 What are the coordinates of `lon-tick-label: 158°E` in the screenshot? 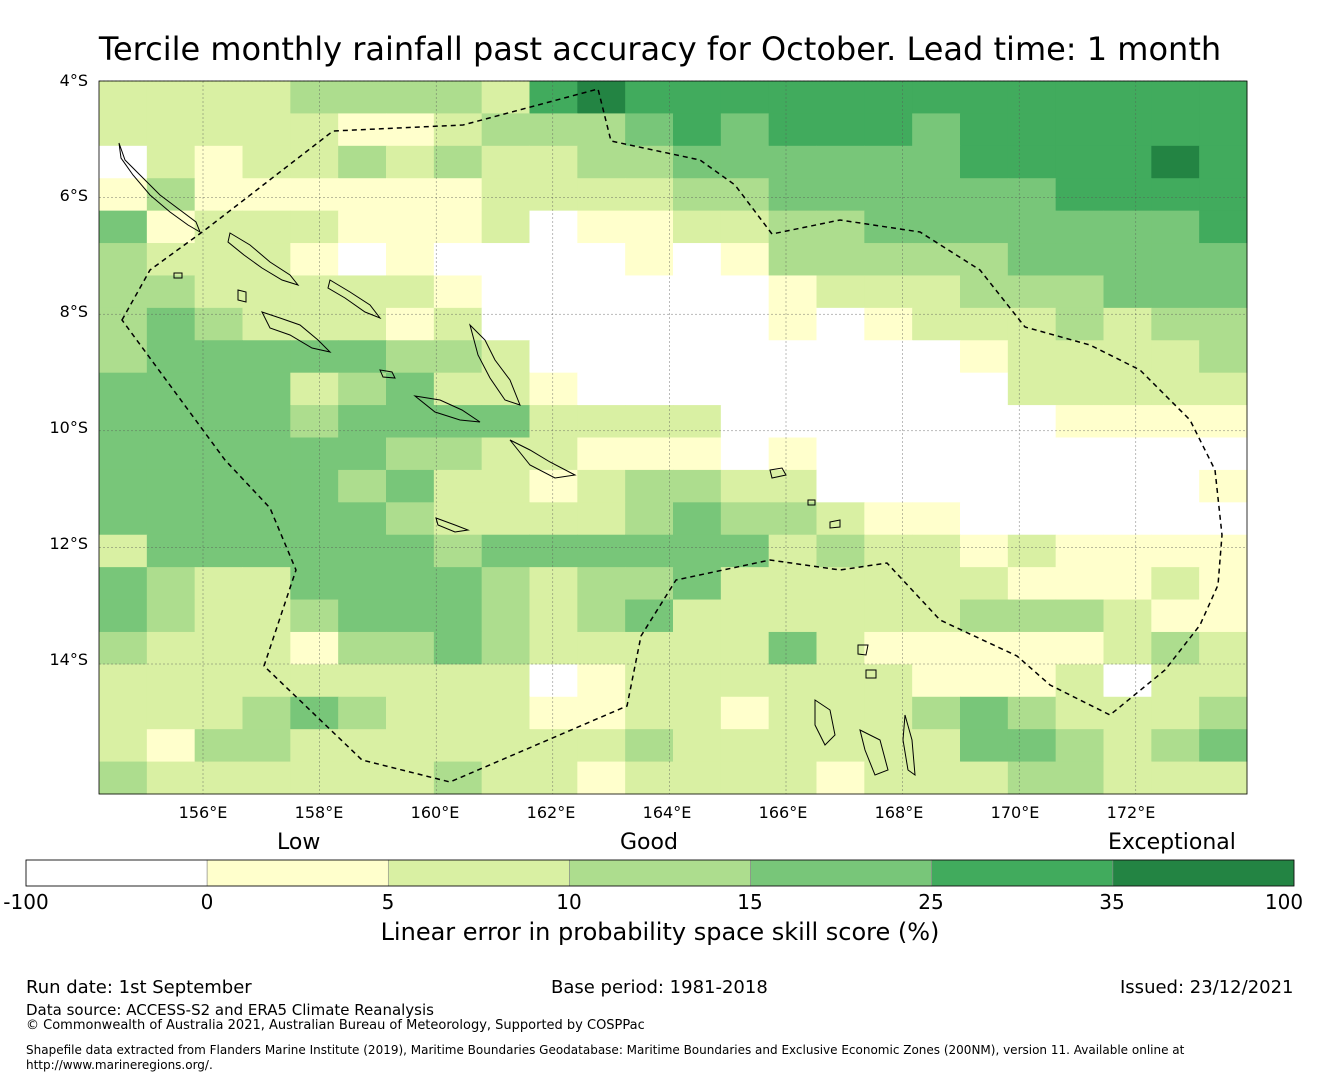 It's located at (319, 812).